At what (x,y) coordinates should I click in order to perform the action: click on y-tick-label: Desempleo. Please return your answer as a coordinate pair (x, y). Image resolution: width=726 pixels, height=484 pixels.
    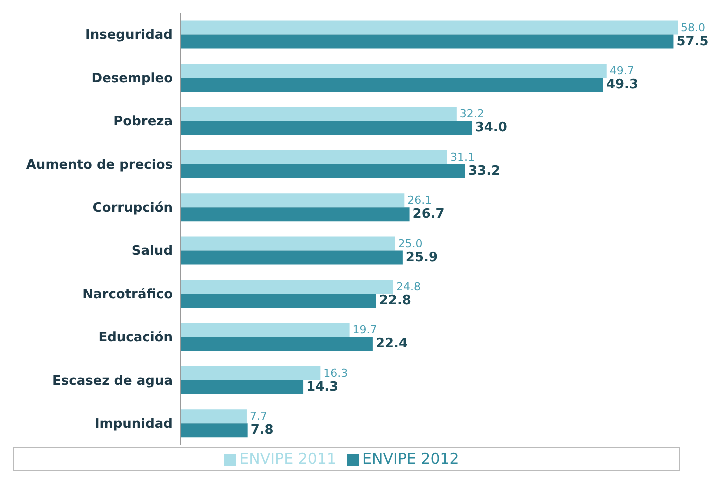
    Looking at the image, I should click on (133, 78).